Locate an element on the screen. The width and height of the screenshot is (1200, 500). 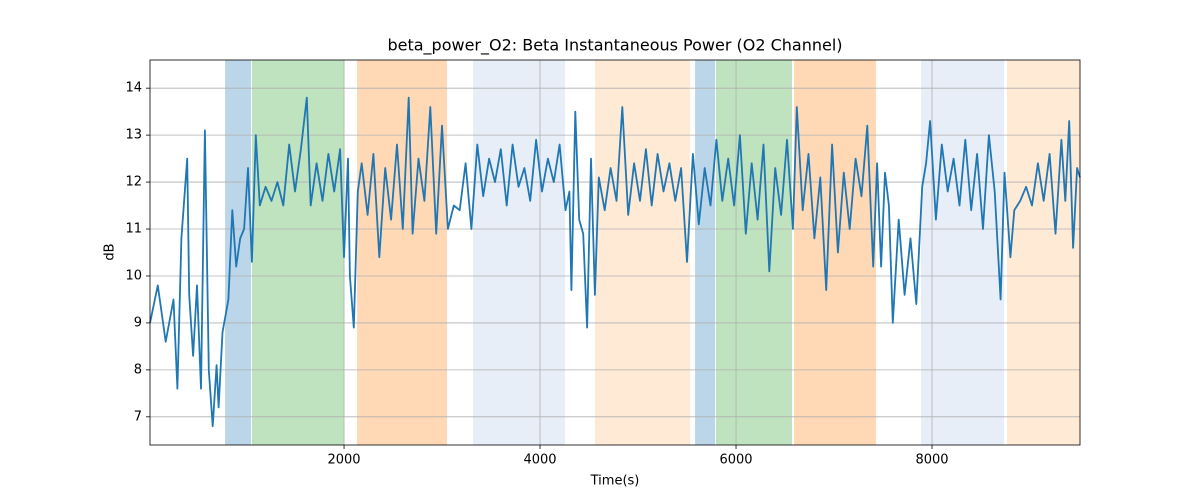
y-tick-label: 9 is located at coordinates (138, 322).